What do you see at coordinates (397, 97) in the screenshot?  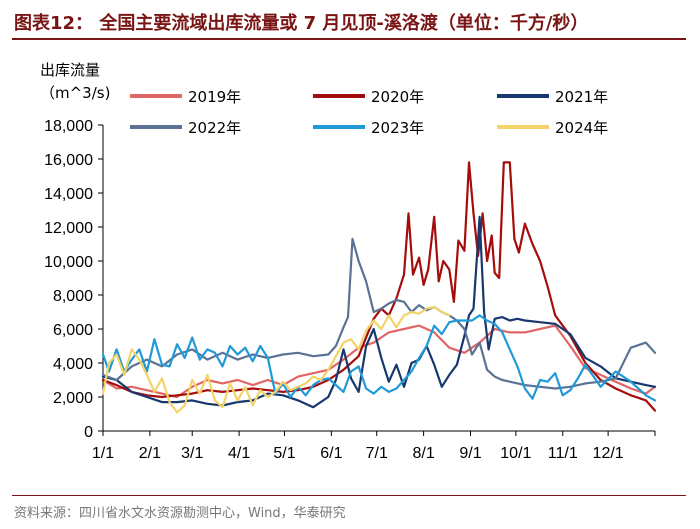 I see `legend-label-2: 2020年` at bounding box center [397, 97].